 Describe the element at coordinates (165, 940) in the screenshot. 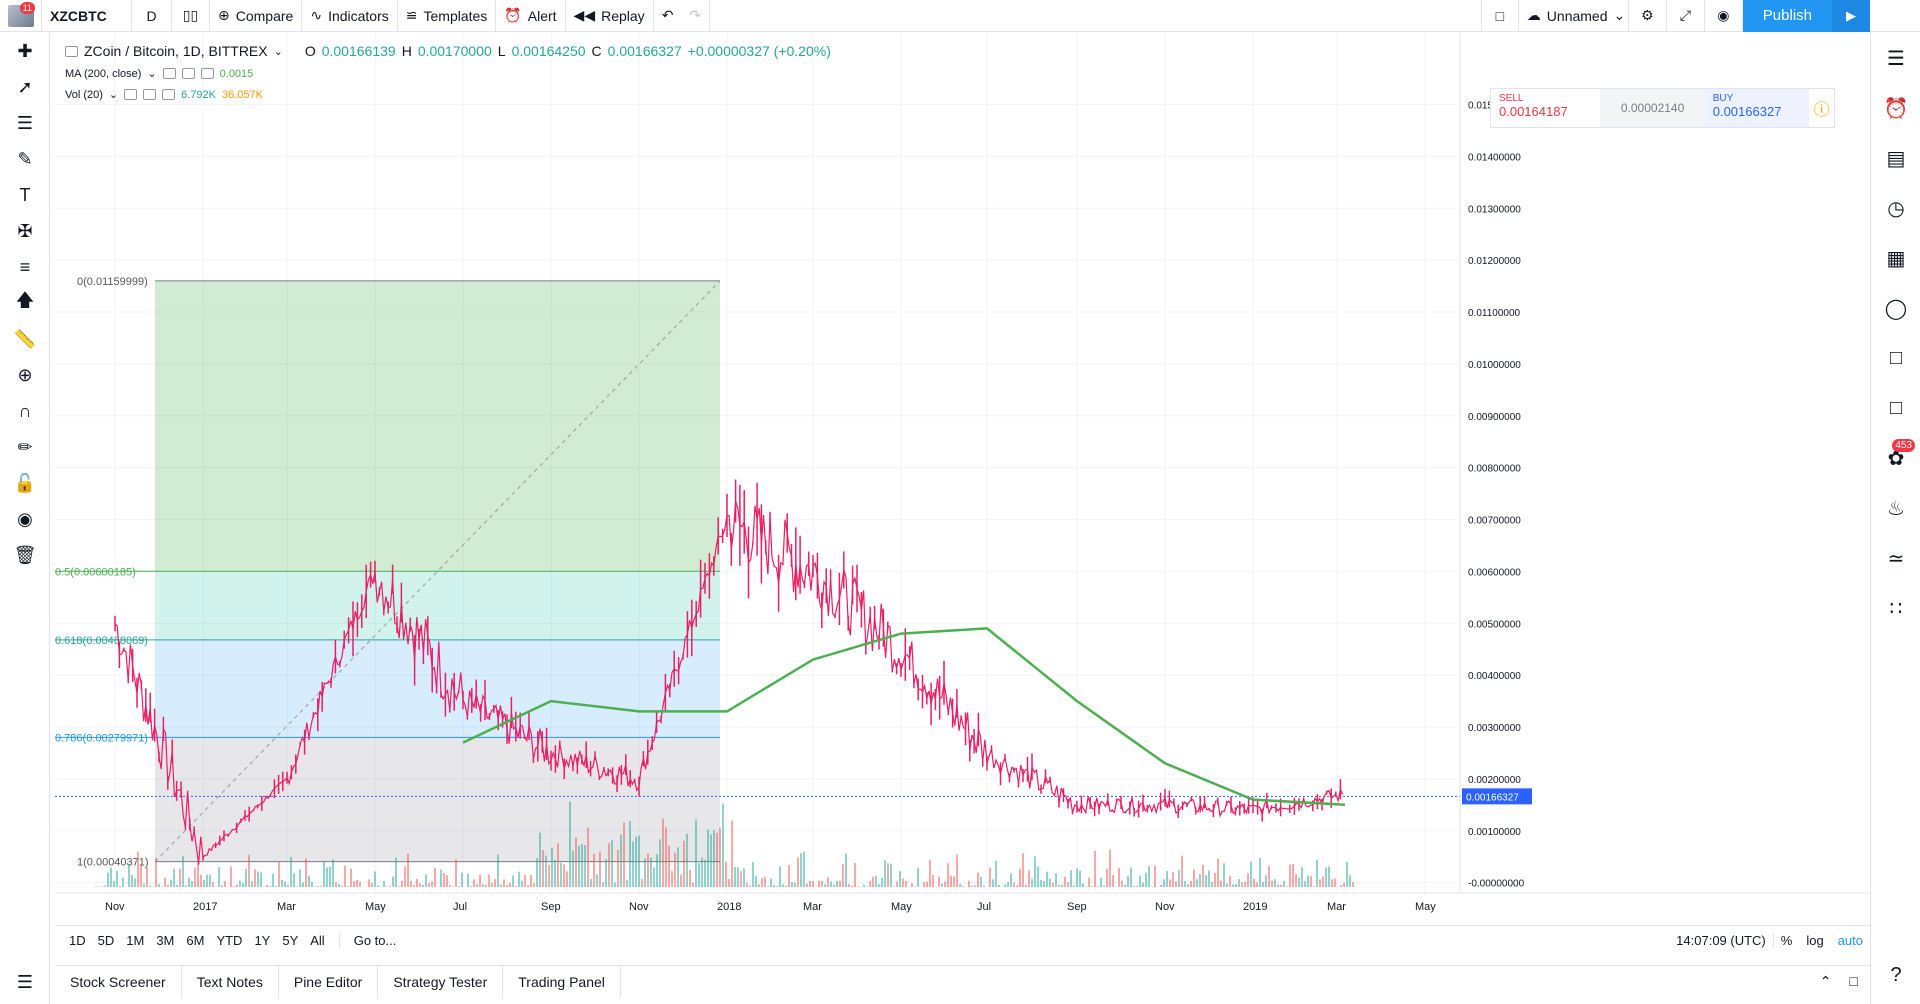

I see `range-3m: 3M` at that location.